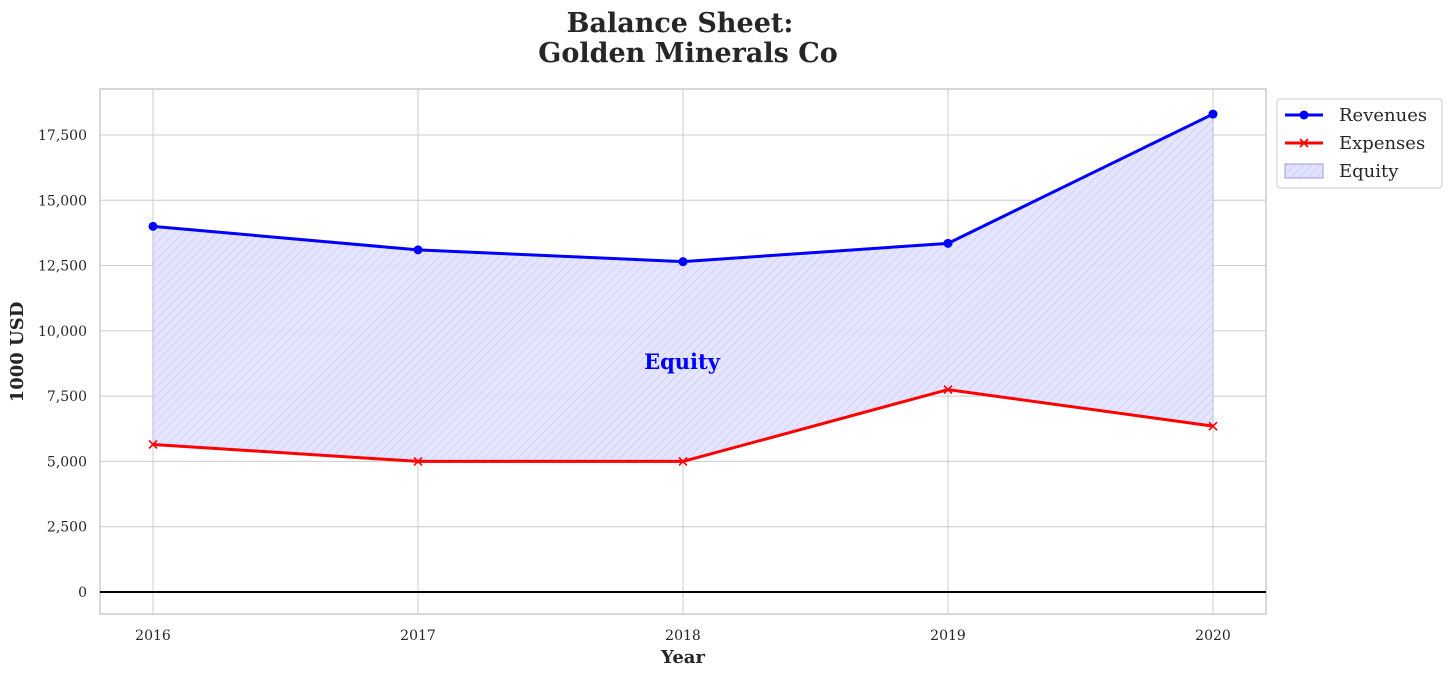 This screenshot has width=1452, height=680. What do you see at coordinates (1304, 171) in the screenshot?
I see `legend-swatch-equity` at bounding box center [1304, 171].